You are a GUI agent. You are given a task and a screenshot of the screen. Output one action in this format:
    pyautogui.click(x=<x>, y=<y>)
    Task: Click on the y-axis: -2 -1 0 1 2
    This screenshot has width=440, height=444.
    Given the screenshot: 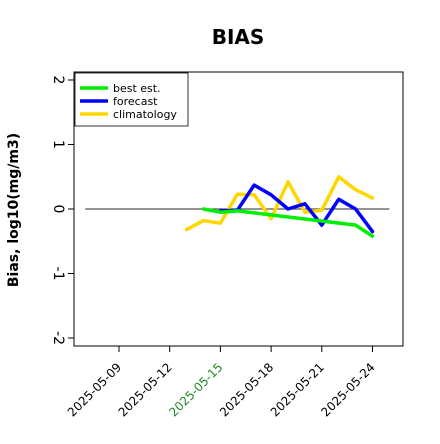 What is the action you would take?
    pyautogui.click(x=62, y=210)
    